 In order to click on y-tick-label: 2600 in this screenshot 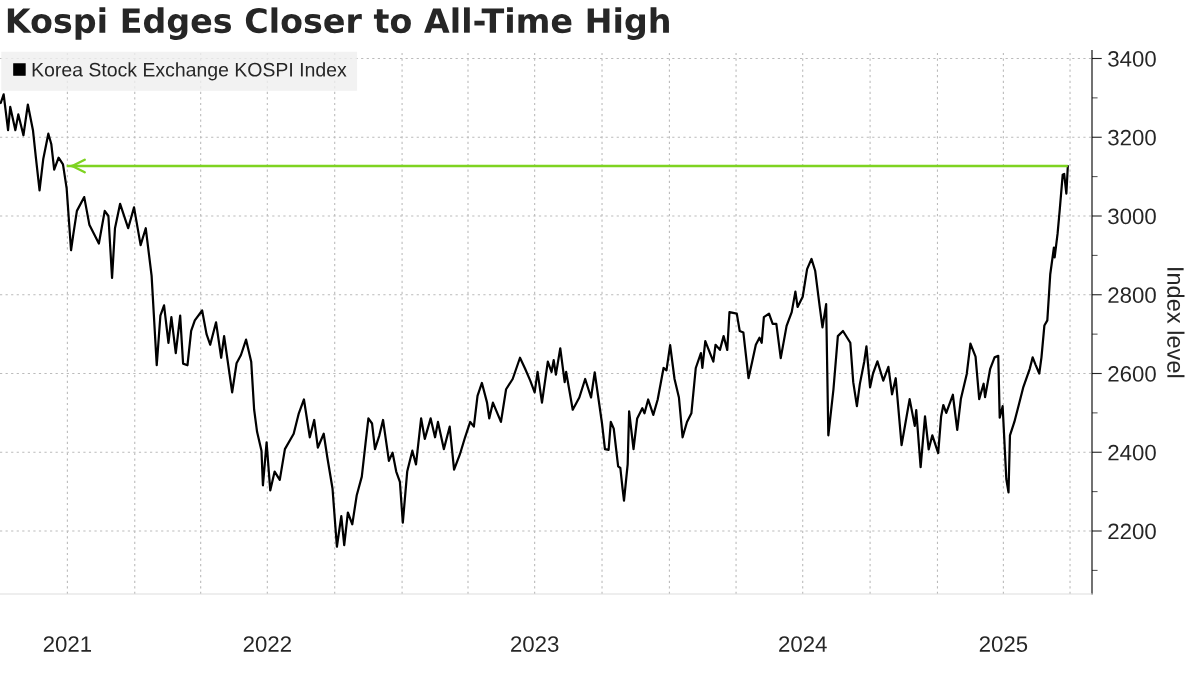, I will do `click(1132, 374)`.